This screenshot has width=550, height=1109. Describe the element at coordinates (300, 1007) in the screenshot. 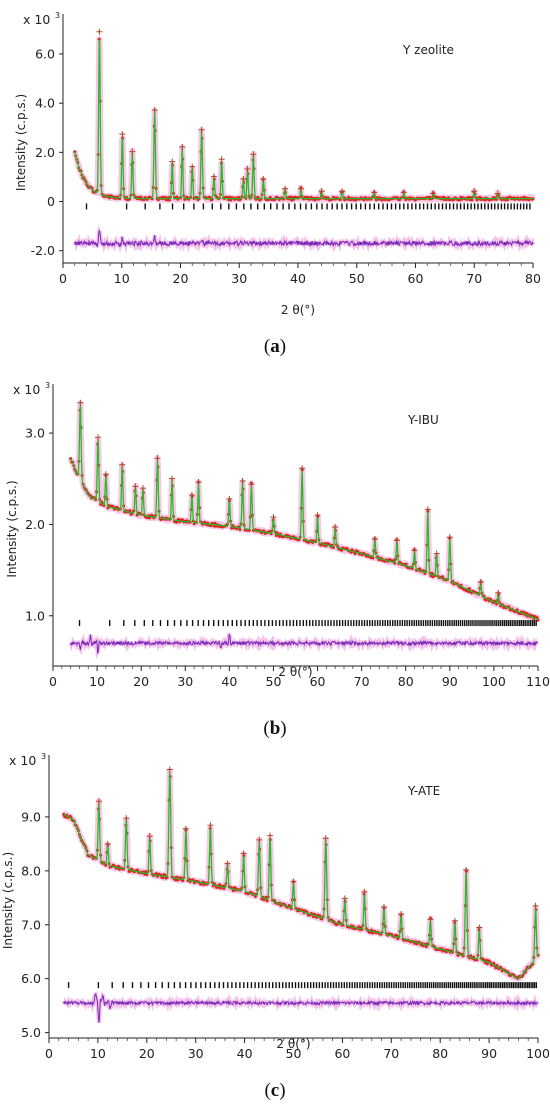

I see `difference-halo` at that location.